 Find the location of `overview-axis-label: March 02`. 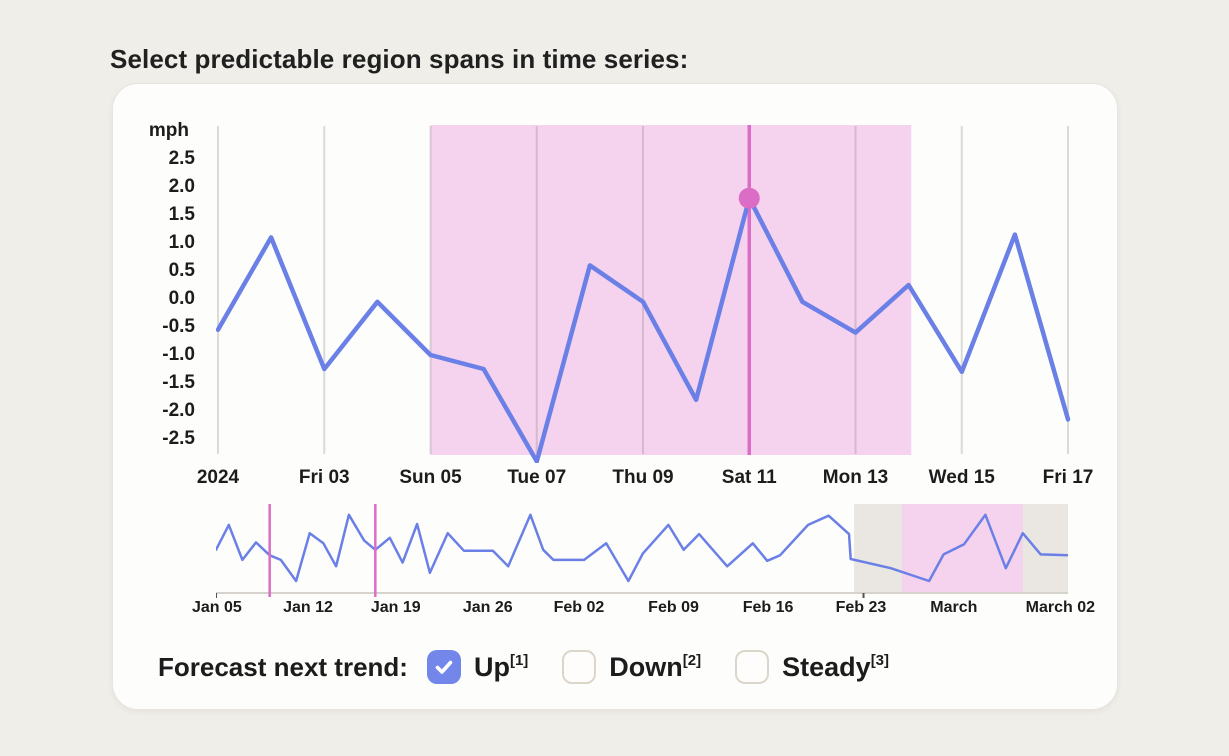

overview-axis-label: March 02 is located at coordinates (1060, 607).